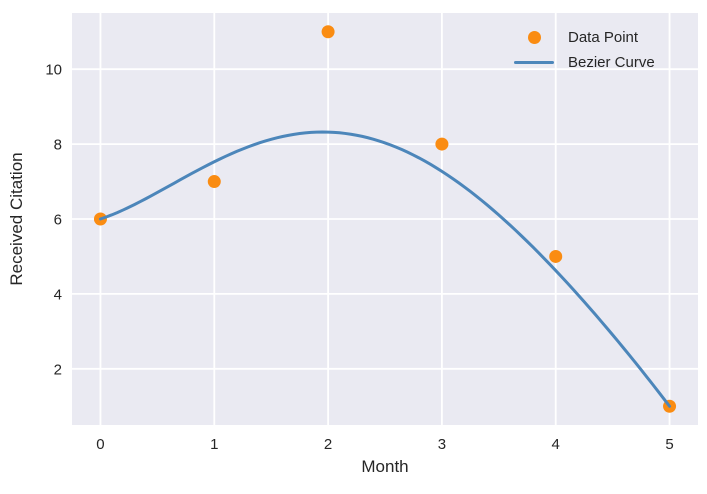 The height and width of the screenshot is (494, 707). Describe the element at coordinates (100, 444) in the screenshot. I see `x-tick-label: 0` at that location.